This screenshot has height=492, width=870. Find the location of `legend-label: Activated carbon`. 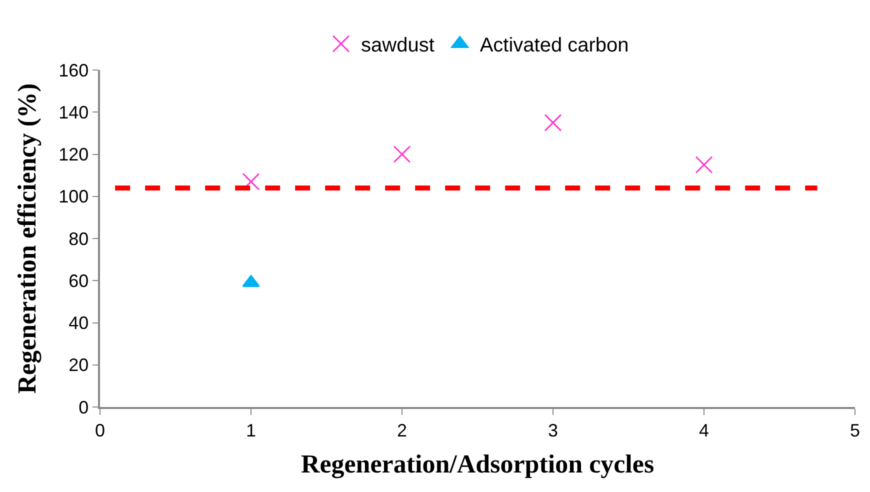

legend-label: Activated carbon is located at coordinates (554, 45).